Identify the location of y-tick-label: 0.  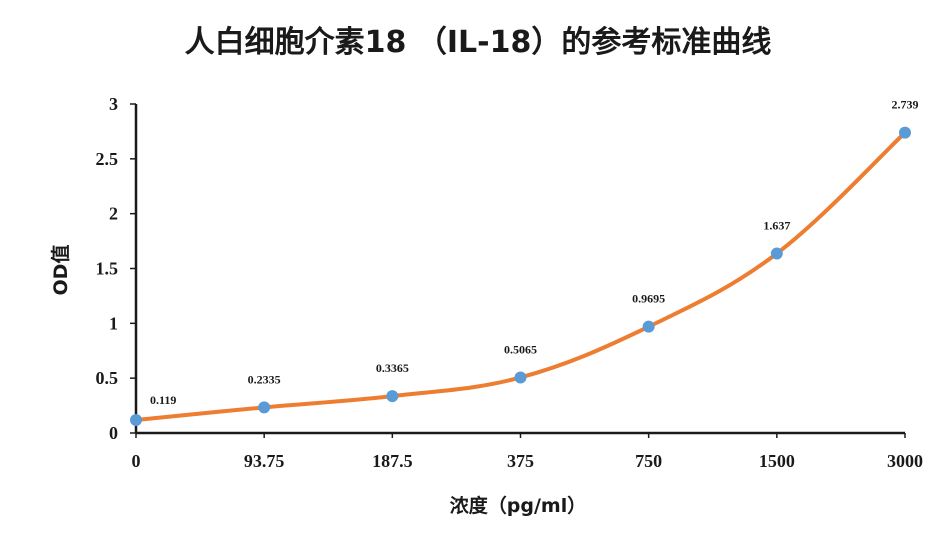
(113, 433).